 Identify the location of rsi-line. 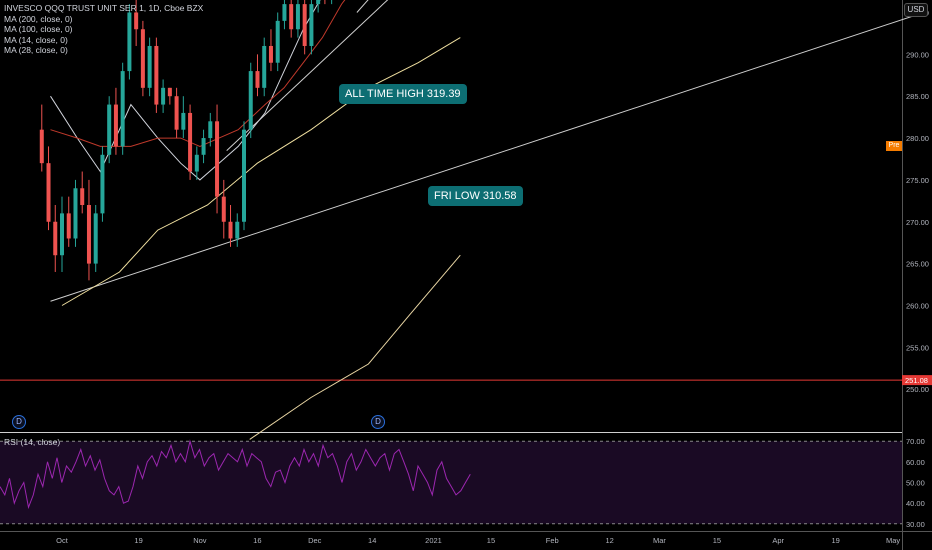
(235, 474).